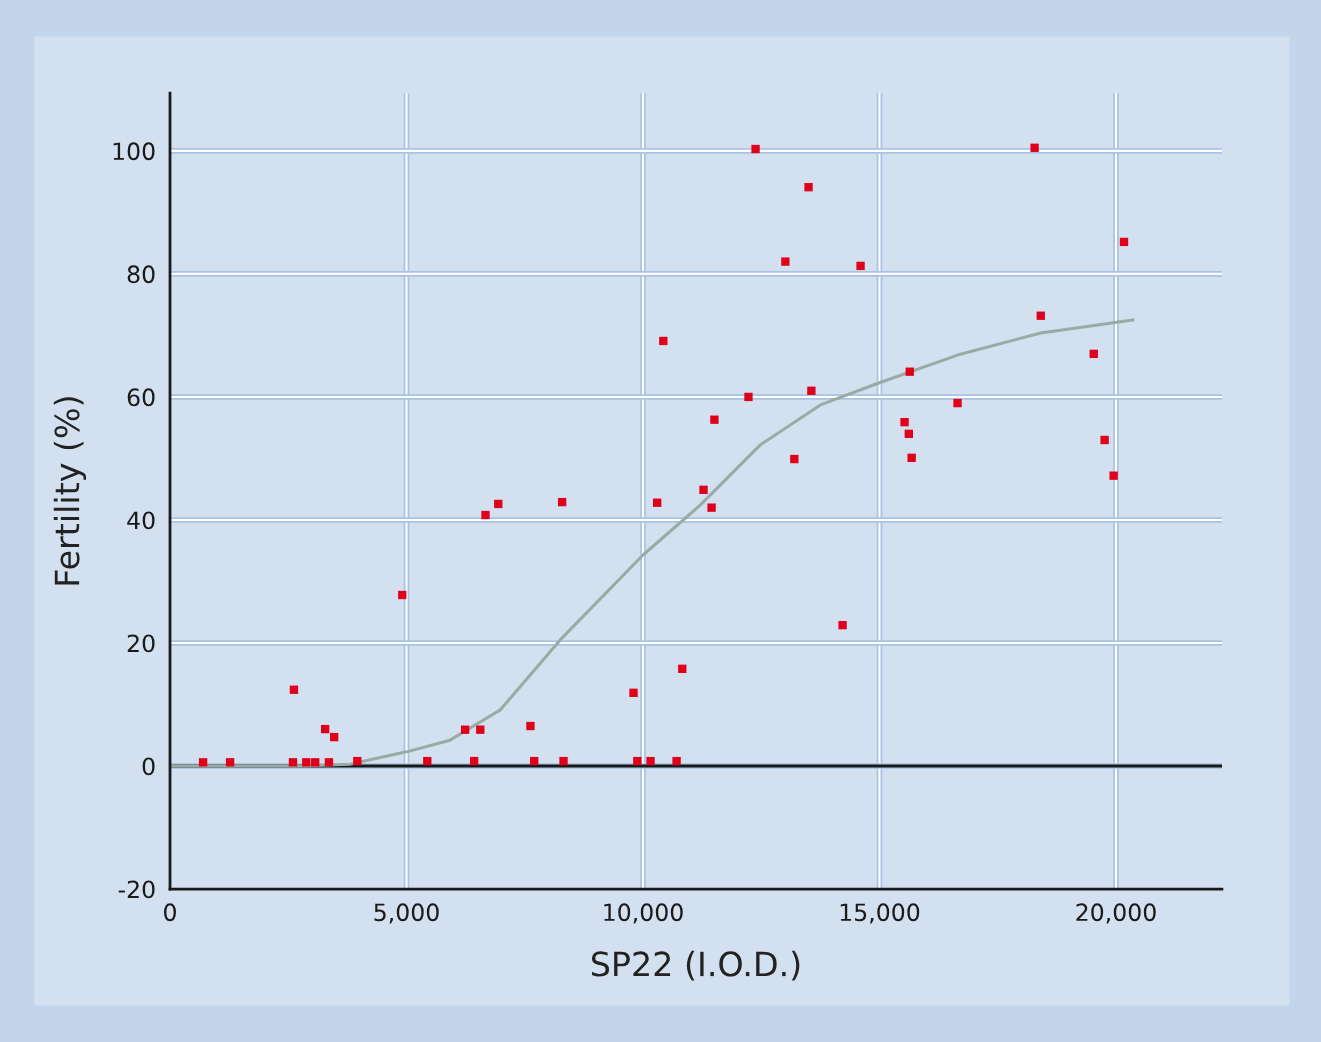 Image resolution: width=1321 pixels, height=1042 pixels. What do you see at coordinates (141, 274) in the screenshot?
I see `y-tick-label: 80` at bounding box center [141, 274].